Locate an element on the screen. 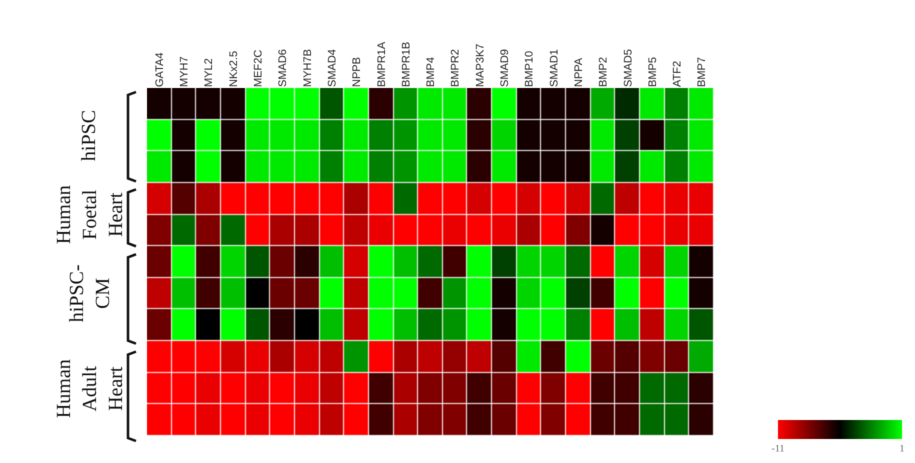 This screenshot has height=463, width=915. x-tick-label: NPPB is located at coordinates (357, 72).